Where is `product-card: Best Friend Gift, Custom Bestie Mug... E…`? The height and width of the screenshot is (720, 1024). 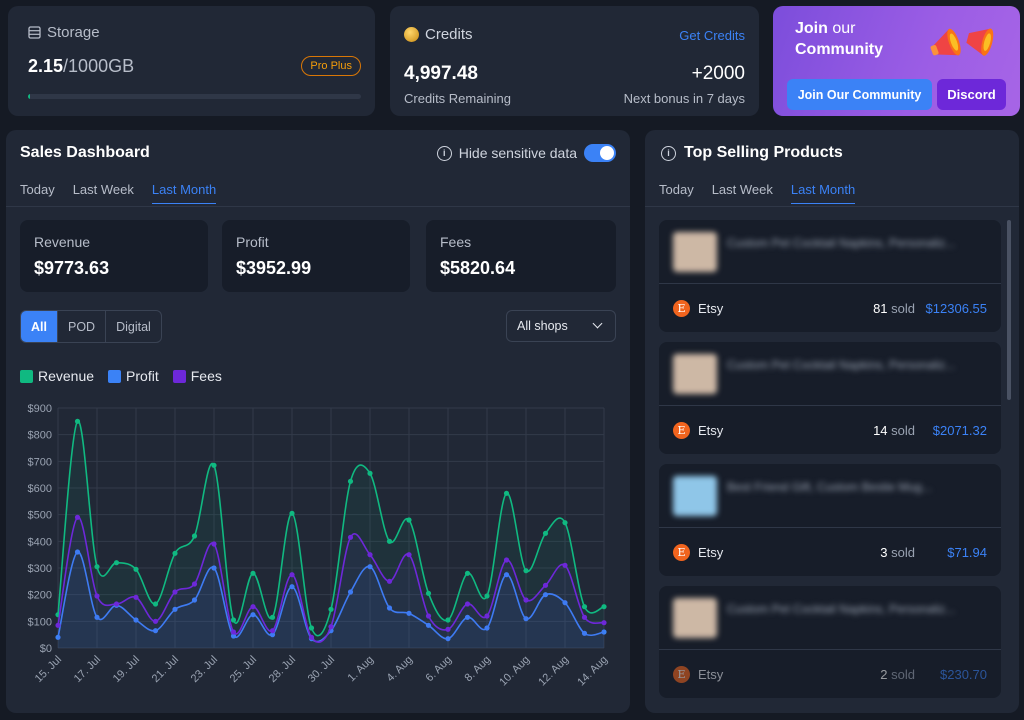
product-card: Best Friend Gift, Custom Bestie Mug... E… is located at coordinates (830, 520).